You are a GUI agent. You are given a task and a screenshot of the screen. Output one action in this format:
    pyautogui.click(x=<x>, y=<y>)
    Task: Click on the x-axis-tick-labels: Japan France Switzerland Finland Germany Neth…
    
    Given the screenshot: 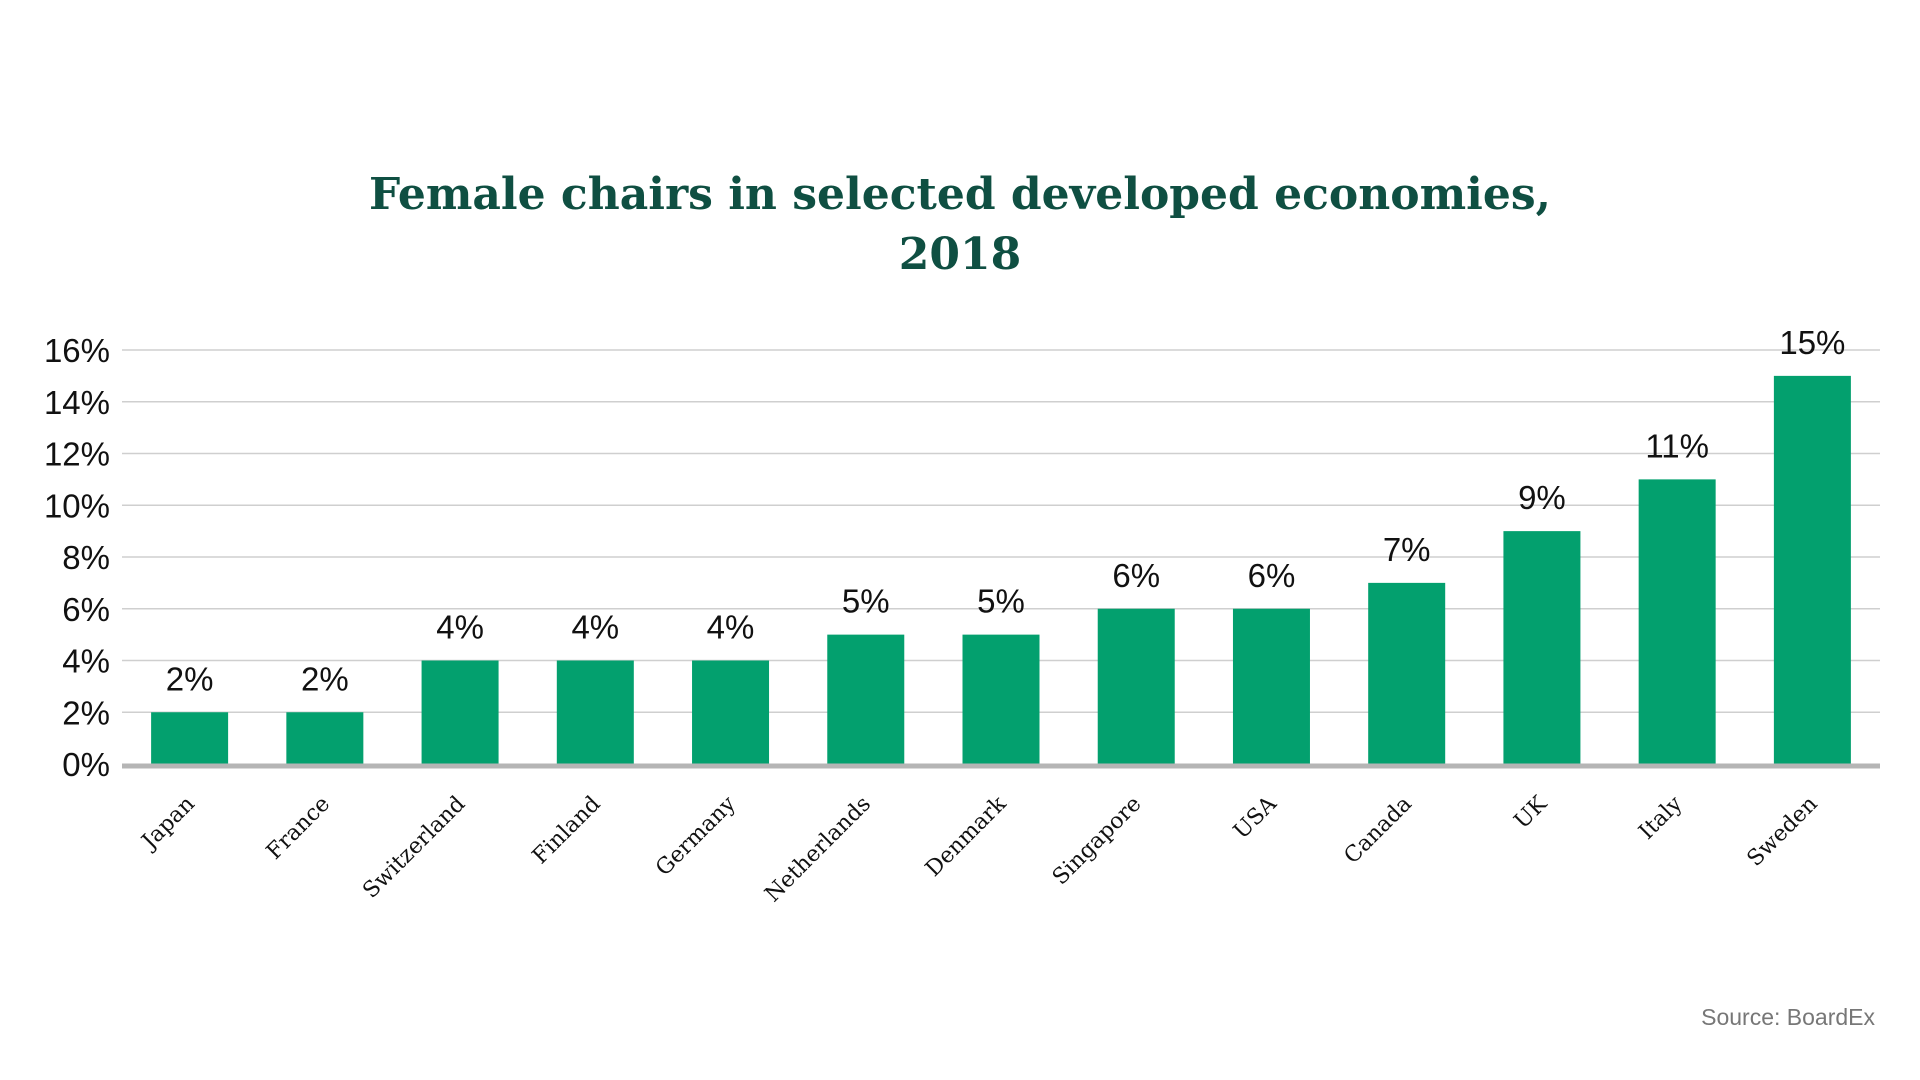 What is the action you would take?
    pyautogui.click(x=979, y=849)
    